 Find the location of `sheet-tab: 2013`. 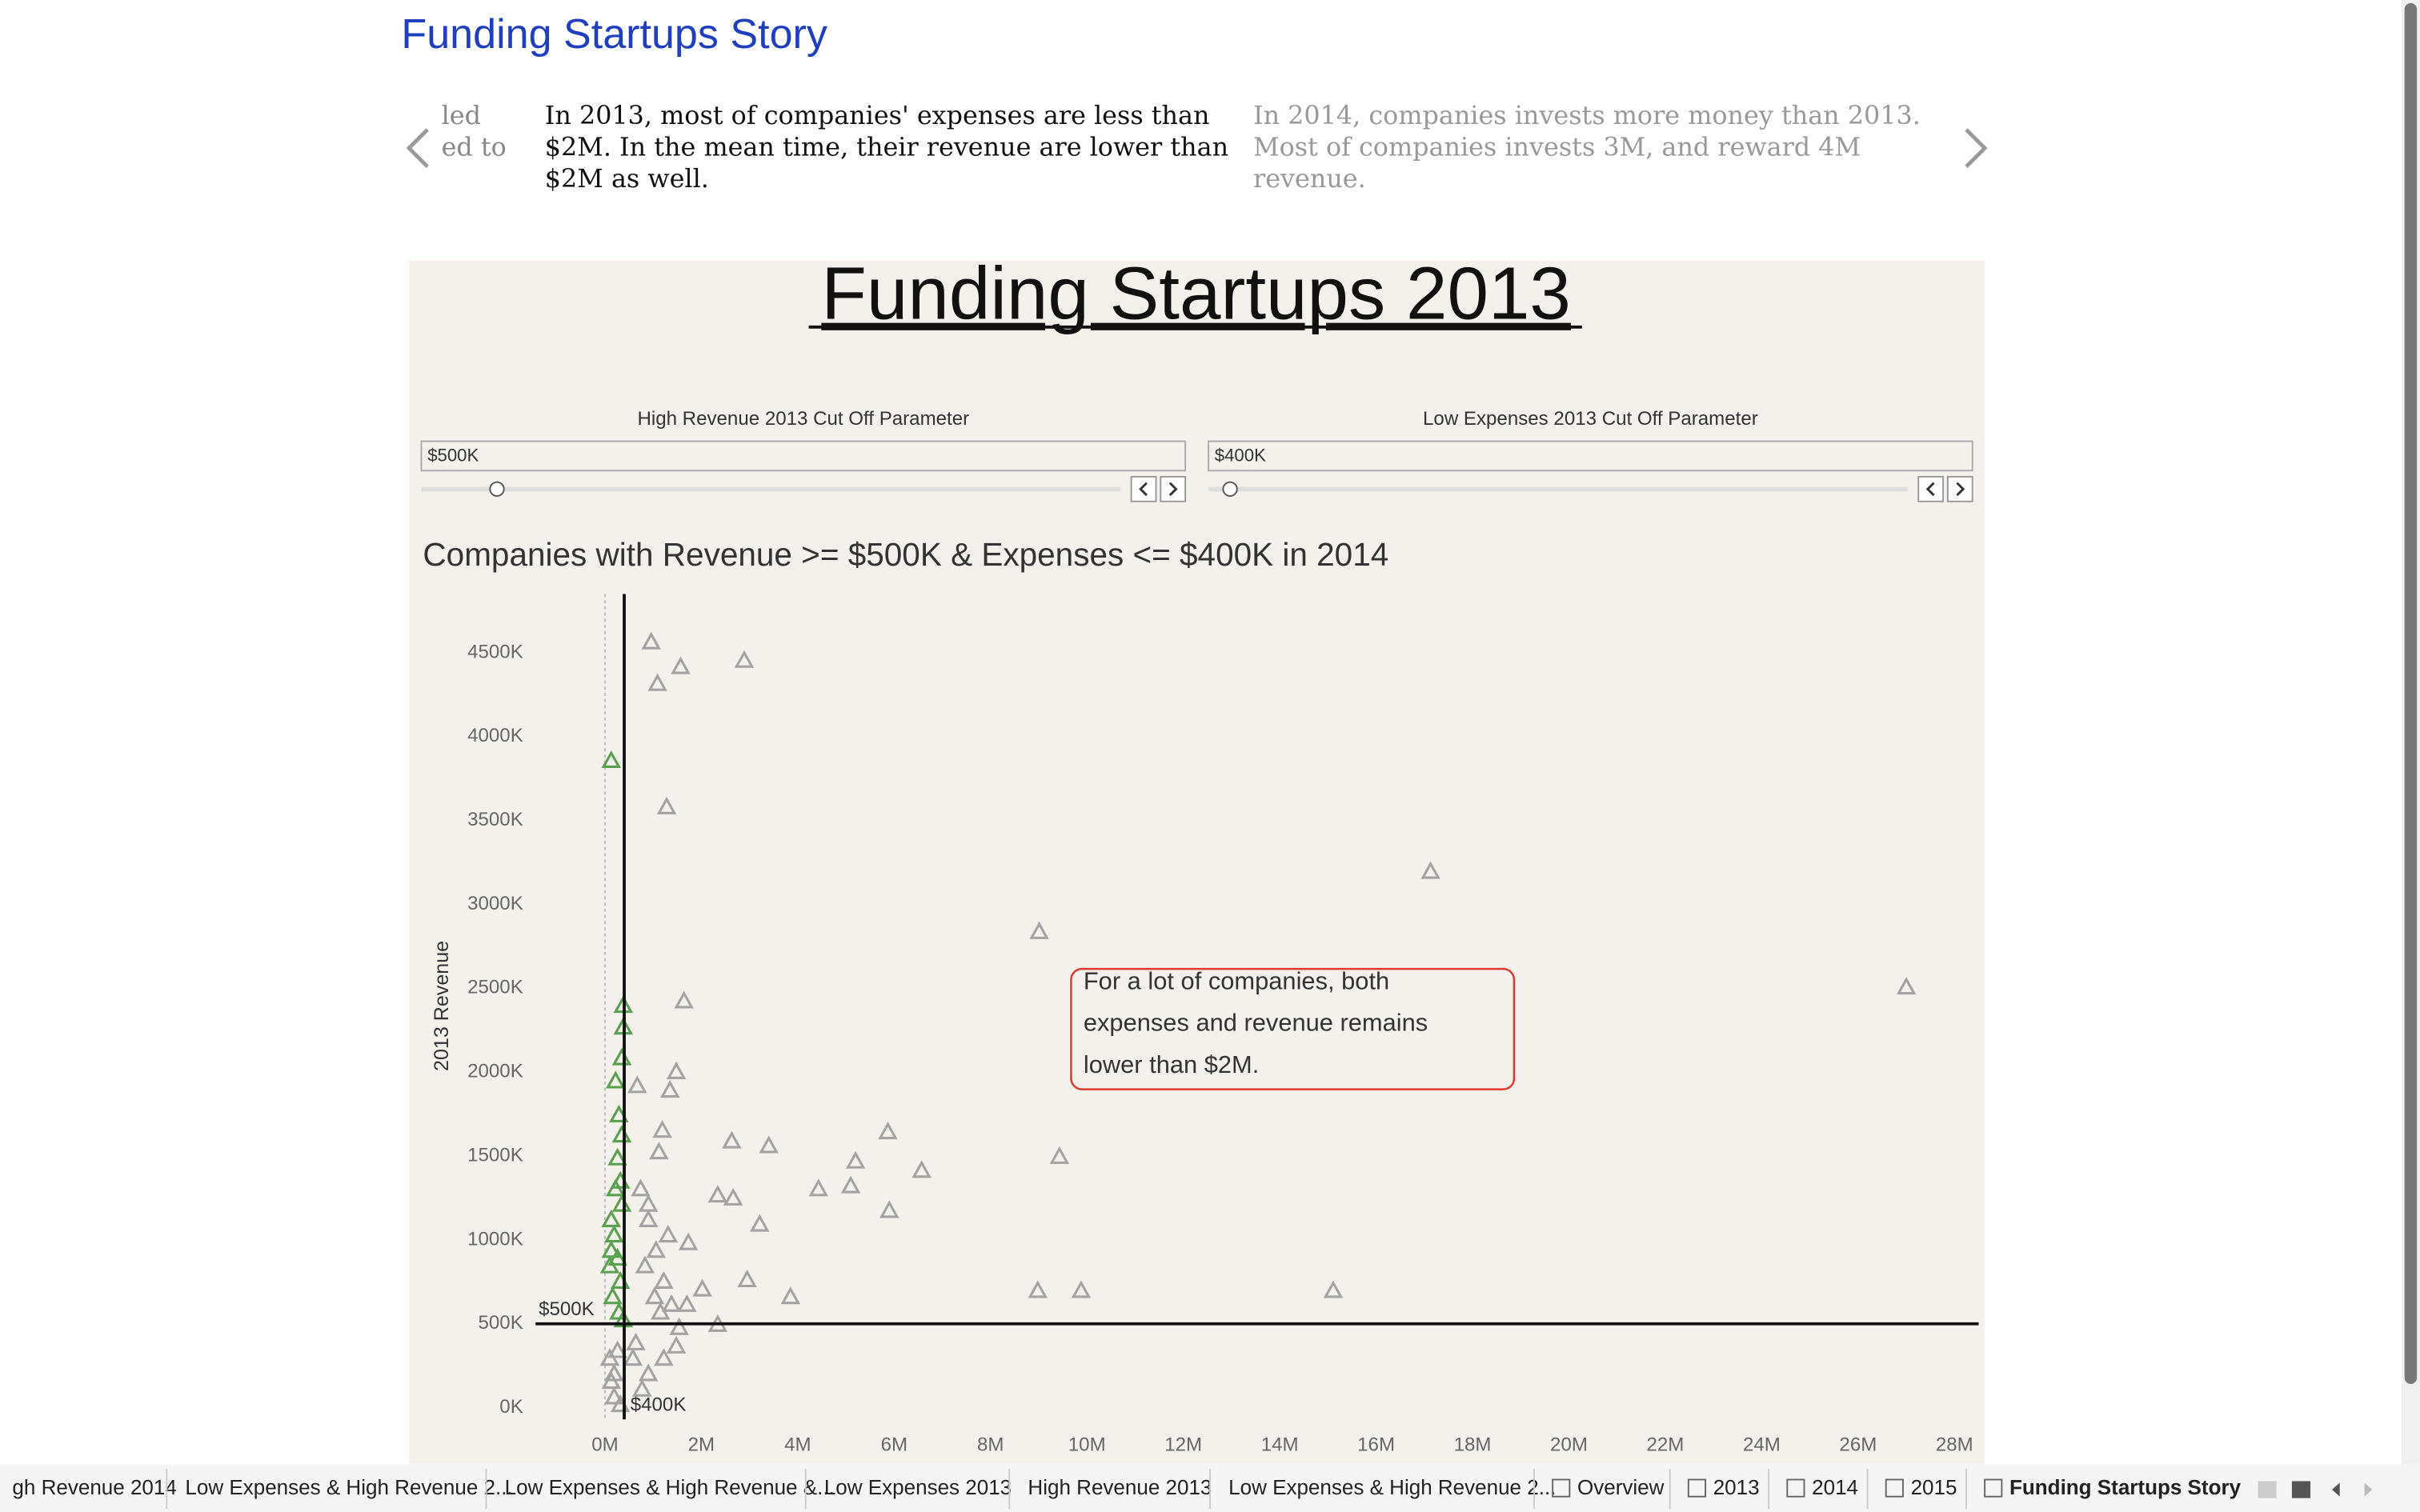

sheet-tab: 2013 is located at coordinates (1736, 1487).